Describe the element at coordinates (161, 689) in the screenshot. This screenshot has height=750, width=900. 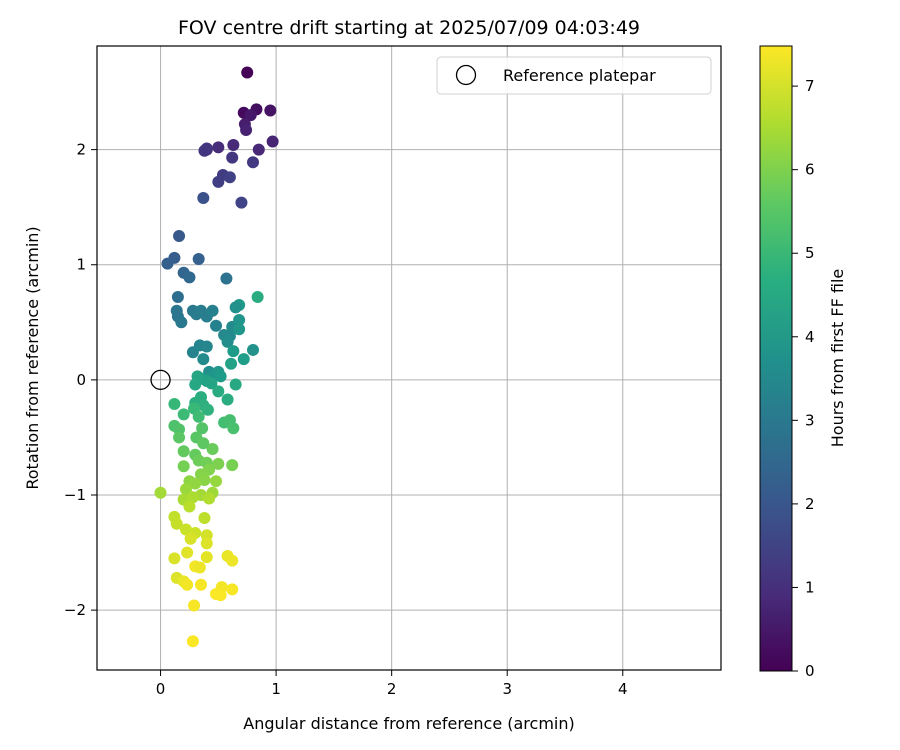
I see `x-tick-label: 0` at that location.